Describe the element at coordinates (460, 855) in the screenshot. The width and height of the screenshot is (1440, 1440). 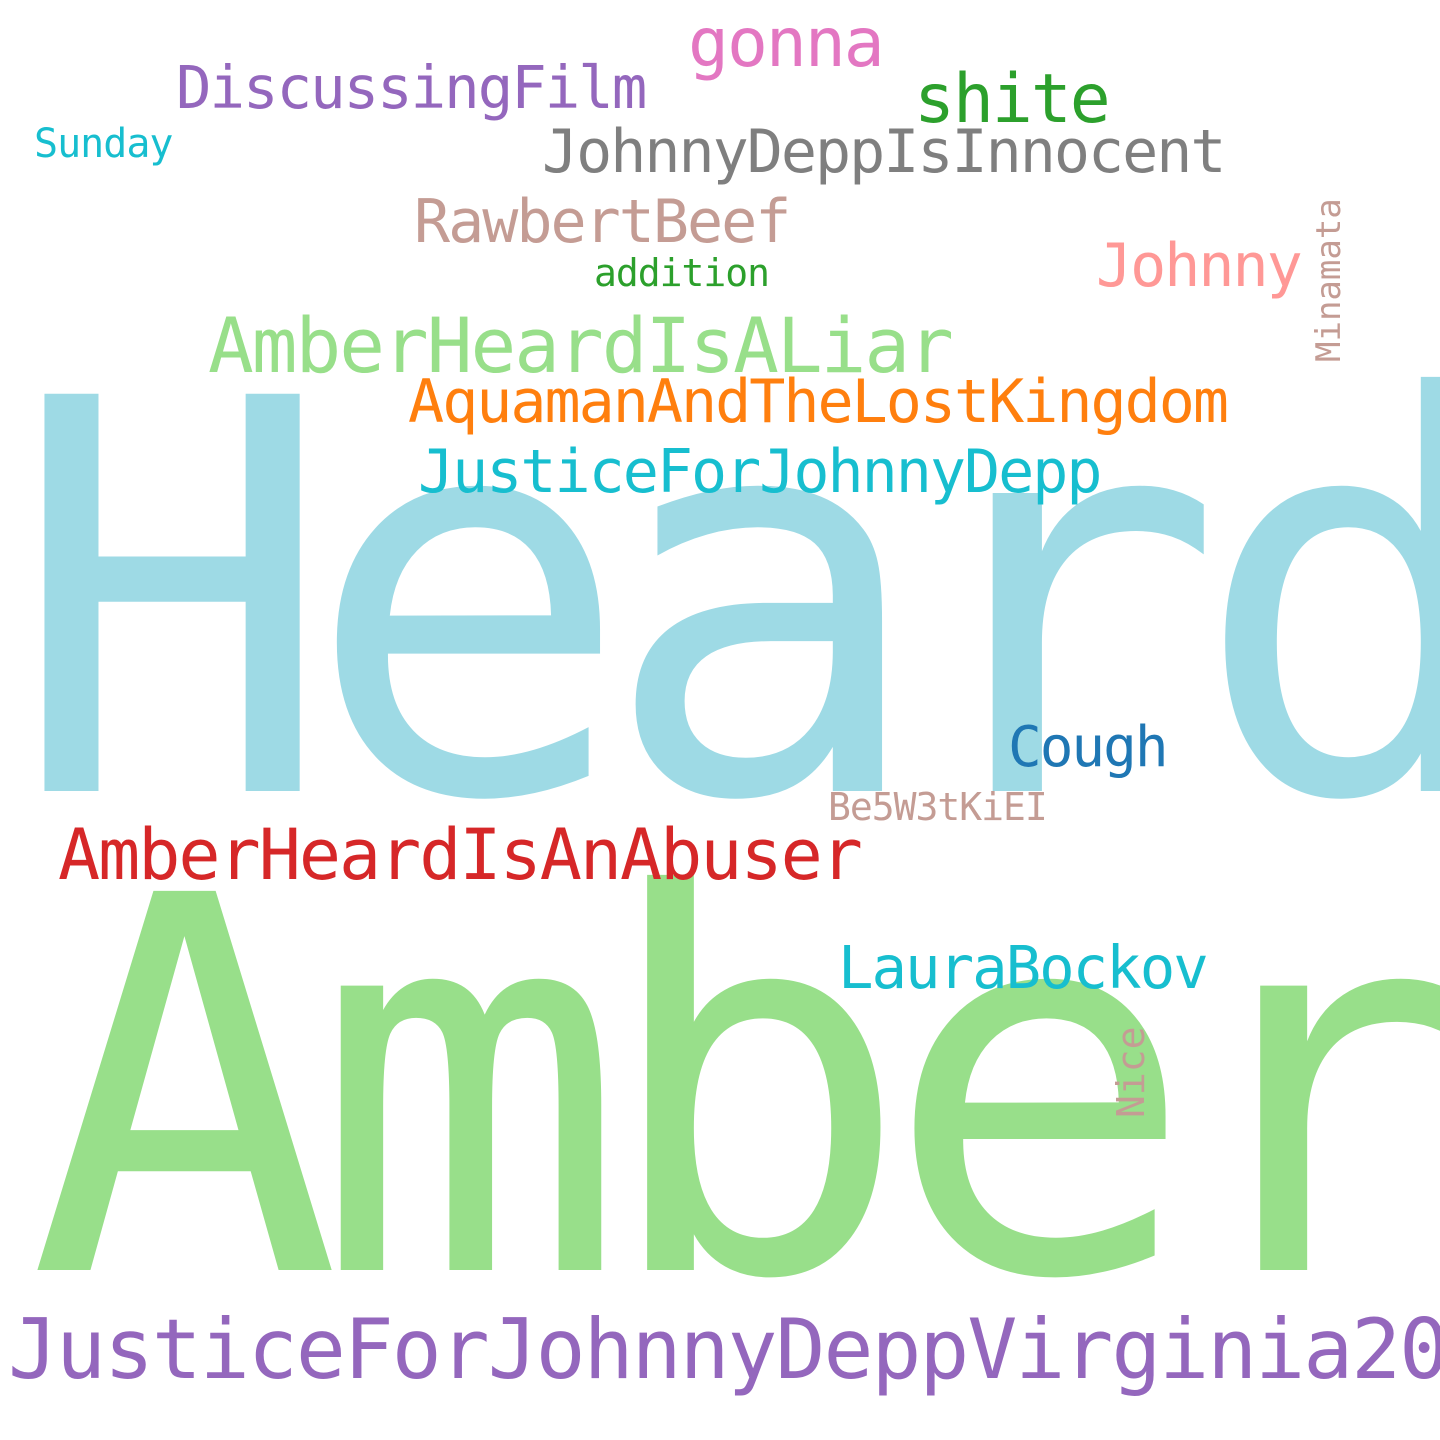
I see `word-amber-heard-is-an-abuser: AmberHeardIsAnAbuser` at that location.